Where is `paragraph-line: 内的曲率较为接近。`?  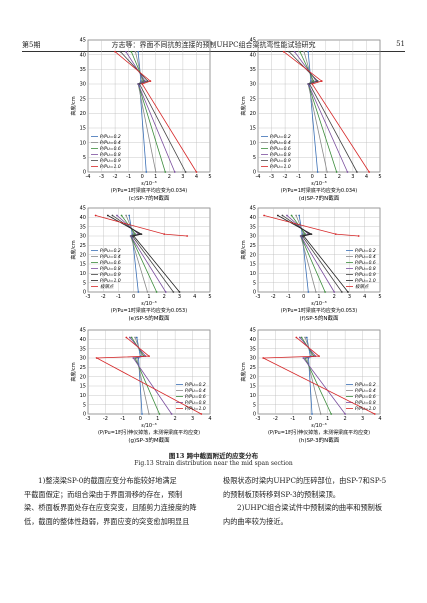 paragraph-line: 内的曲率较为接近。 is located at coordinates (255, 521).